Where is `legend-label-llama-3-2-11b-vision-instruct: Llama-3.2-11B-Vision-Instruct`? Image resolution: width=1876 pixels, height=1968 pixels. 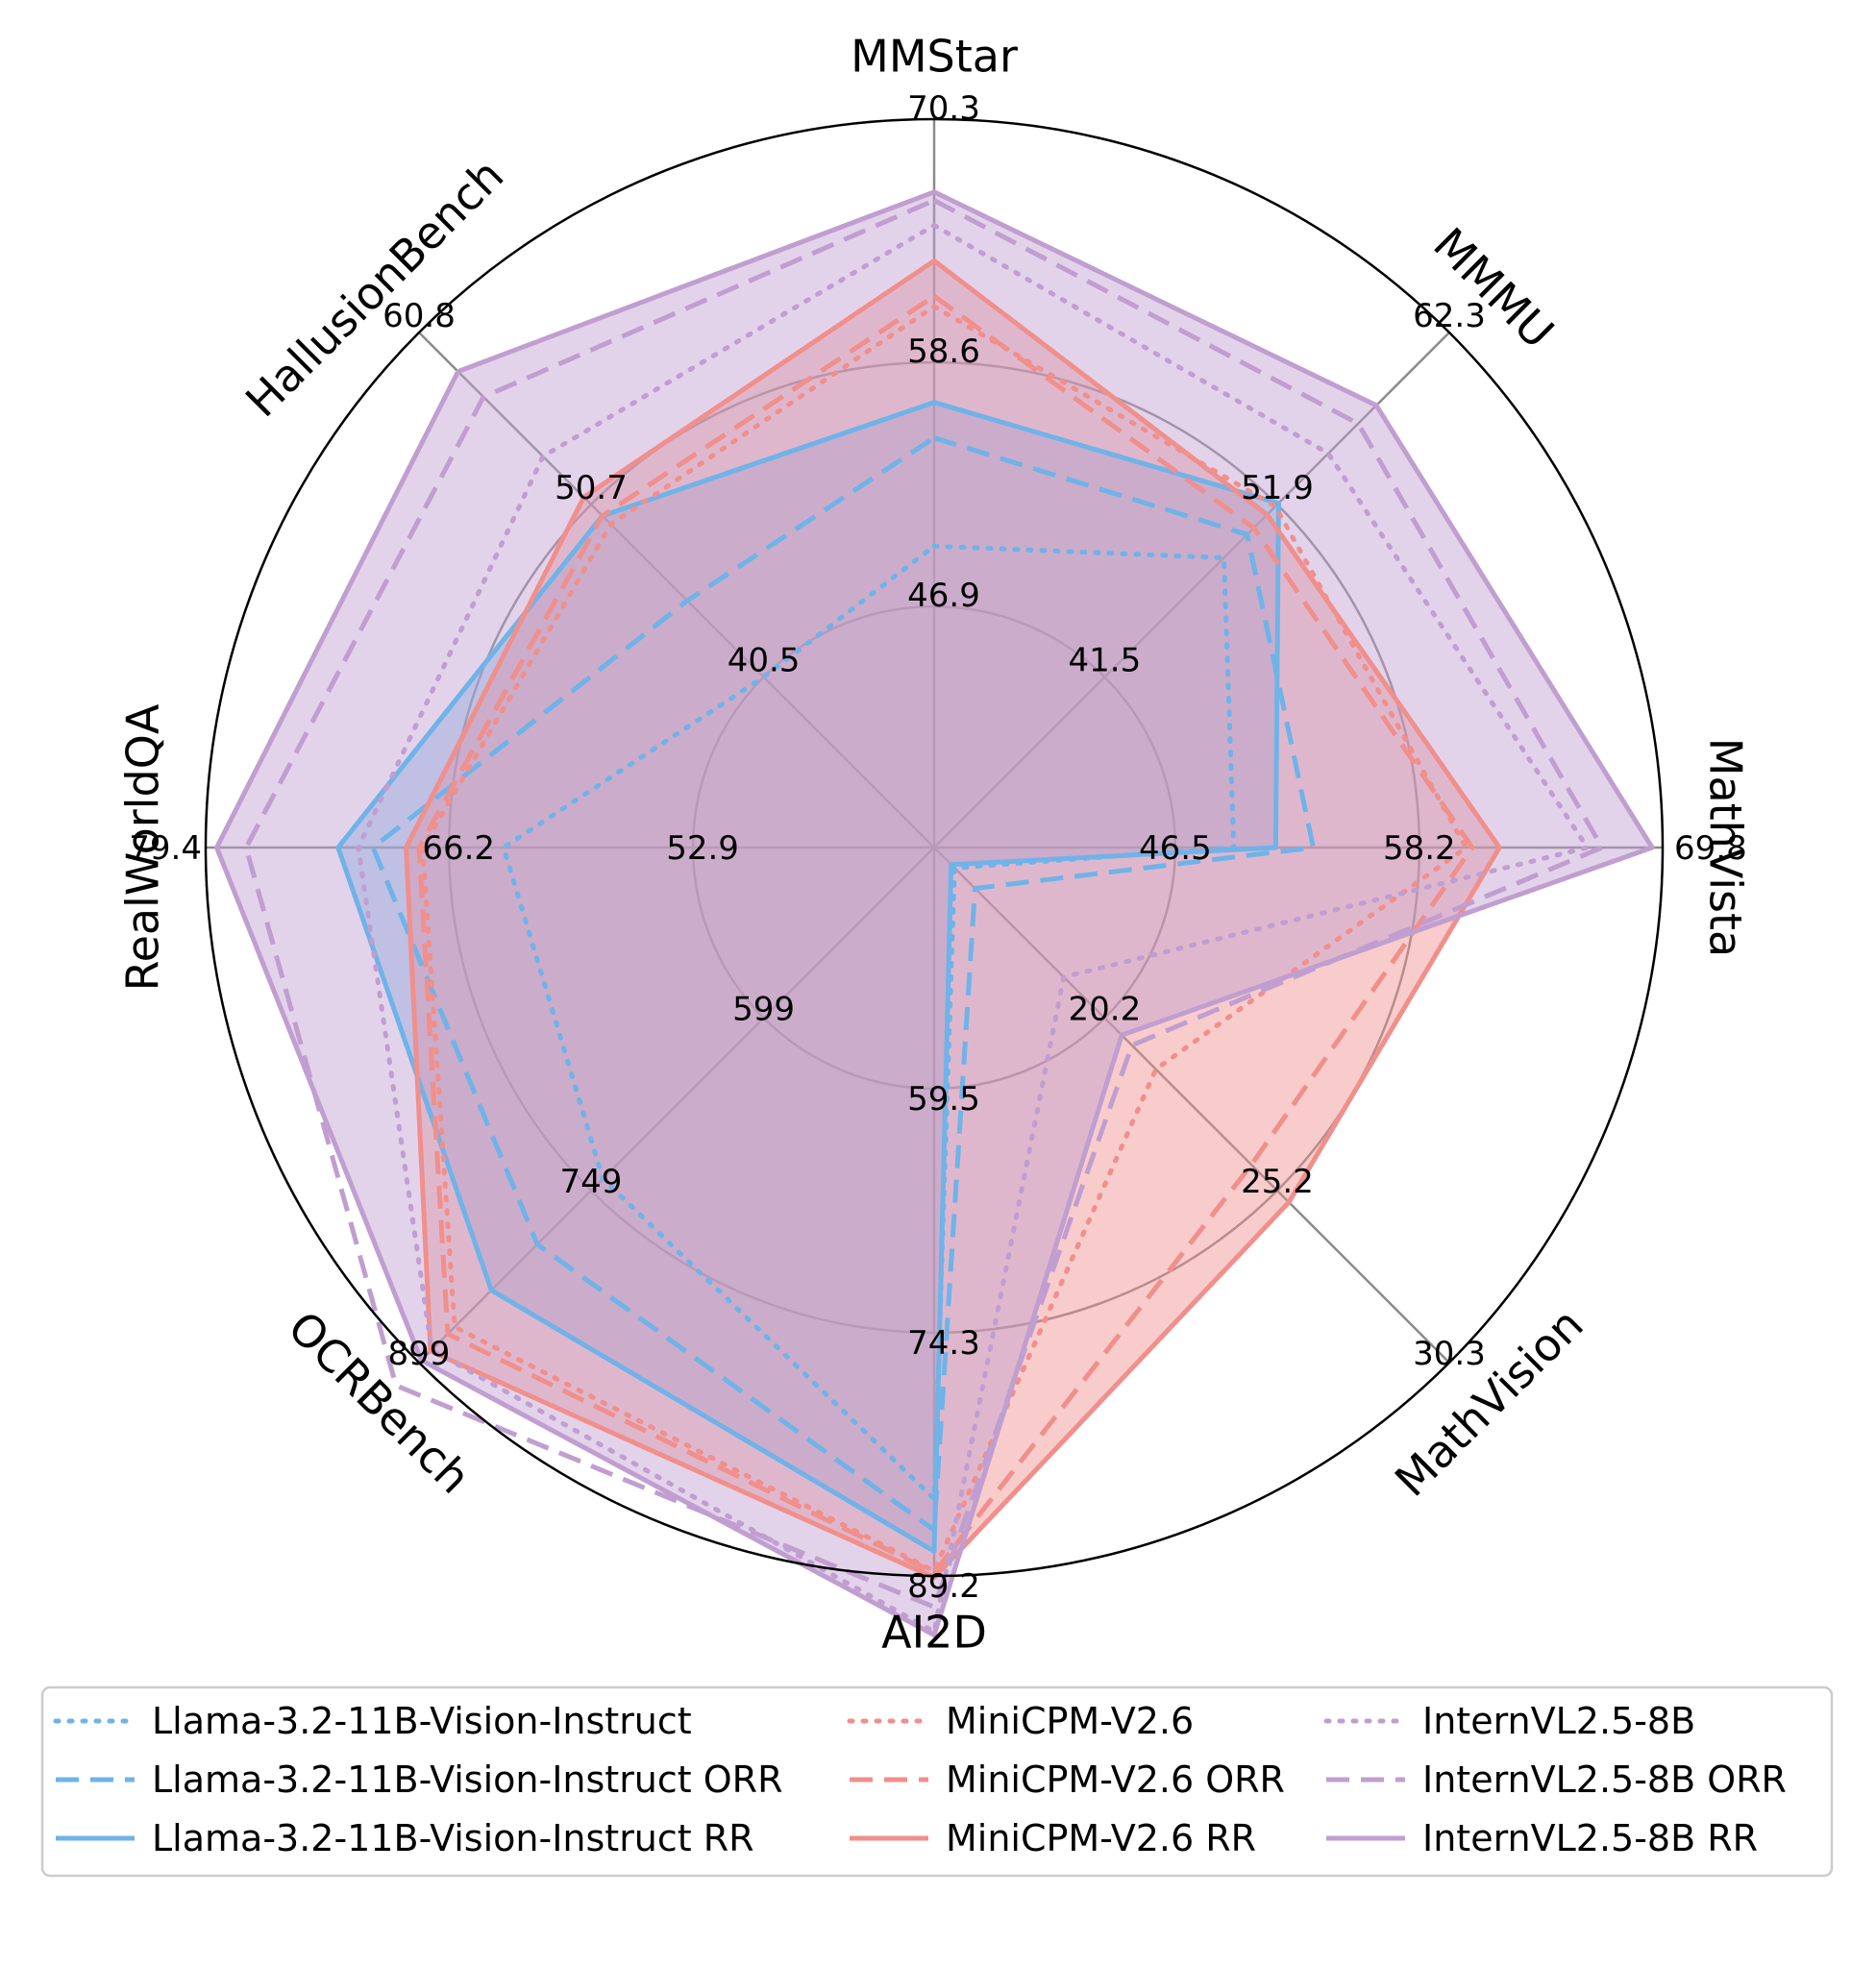
legend-label-llama-3-2-11b-vision-instruct: Llama-3.2-11B-Vision-Instruct is located at coordinates (422, 1721).